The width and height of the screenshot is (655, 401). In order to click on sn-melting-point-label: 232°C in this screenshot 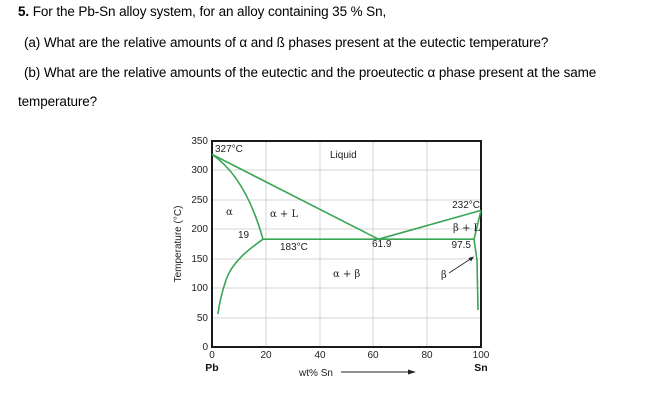, I will do `click(466, 205)`.